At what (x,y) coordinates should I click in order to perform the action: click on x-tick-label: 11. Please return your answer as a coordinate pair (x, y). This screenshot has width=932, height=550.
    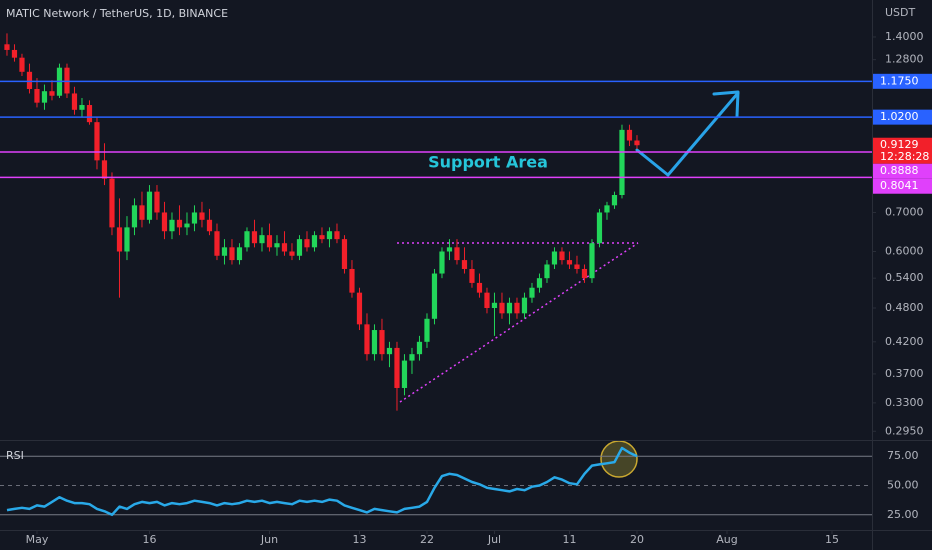
    Looking at the image, I should click on (569, 539).